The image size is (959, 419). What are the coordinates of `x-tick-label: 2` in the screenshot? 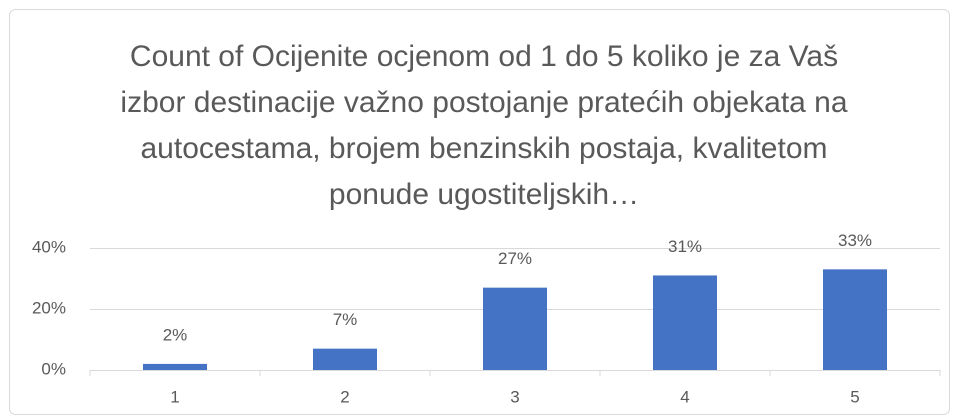 It's located at (344, 396).